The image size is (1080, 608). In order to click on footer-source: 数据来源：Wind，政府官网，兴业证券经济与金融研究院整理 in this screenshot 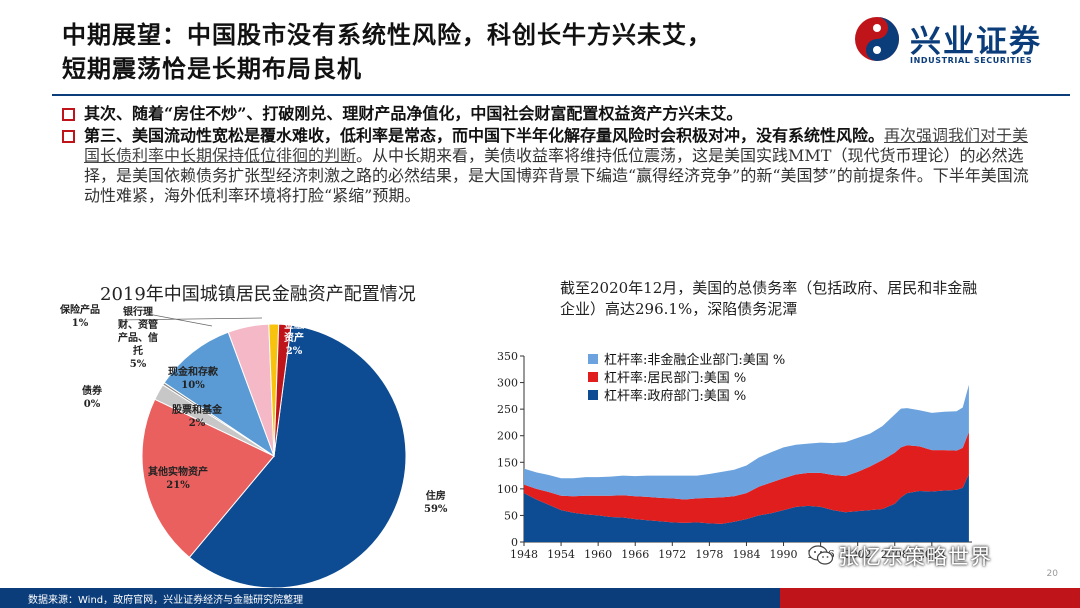, I will do `click(166, 600)`.